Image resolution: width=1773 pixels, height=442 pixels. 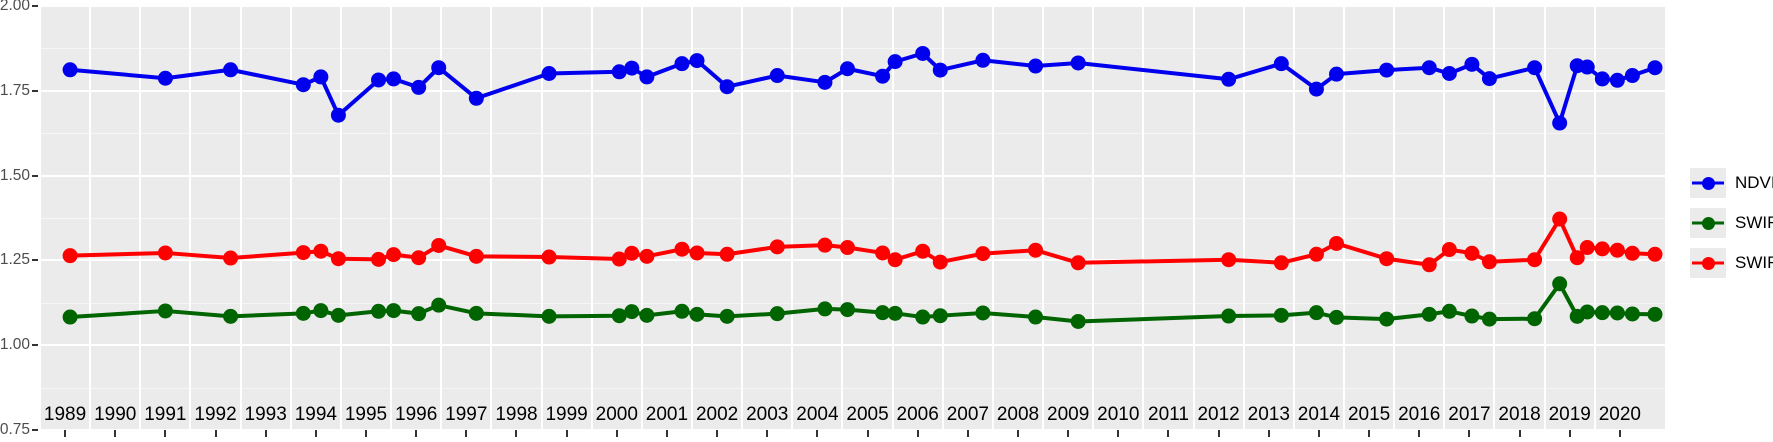 What do you see at coordinates (15, 175) in the screenshot?
I see `y-tick-label: 1.50` at bounding box center [15, 175].